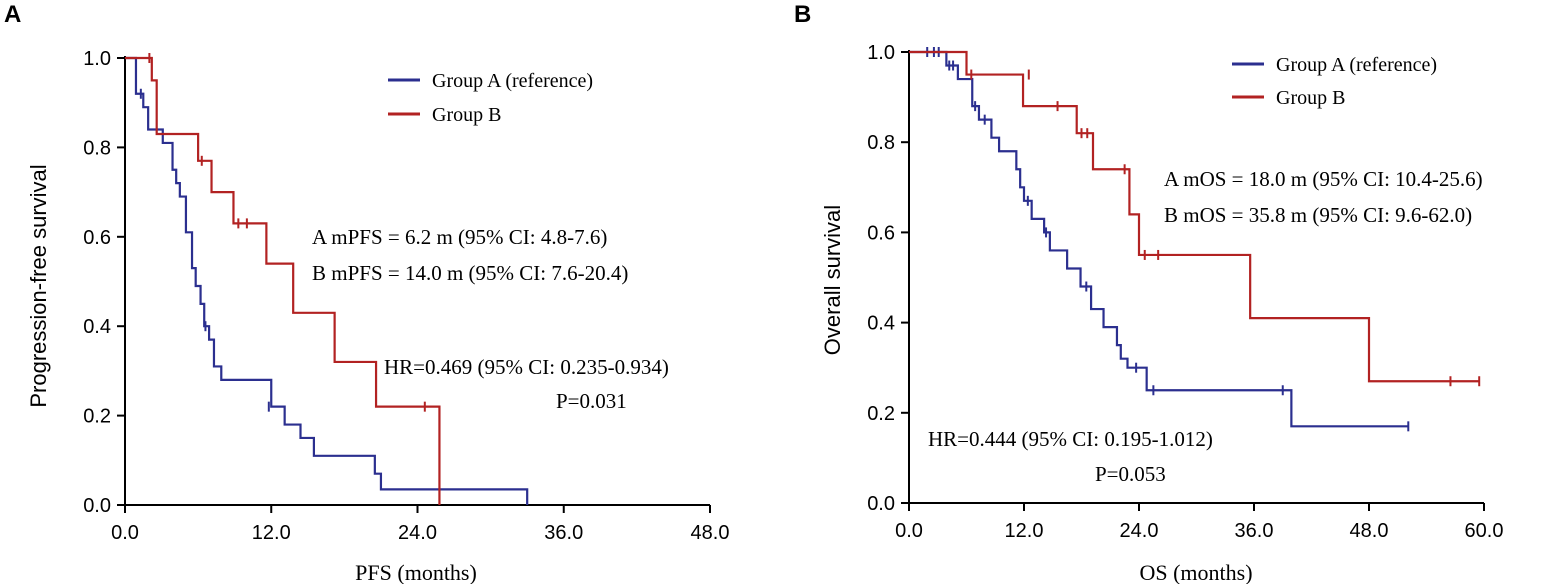 The height and width of the screenshot is (584, 1562). What do you see at coordinates (526, 367) in the screenshot?
I see `panel-a-hazard-ratio: HR=0.469 (95% CI: 0.235-0.934)` at bounding box center [526, 367].